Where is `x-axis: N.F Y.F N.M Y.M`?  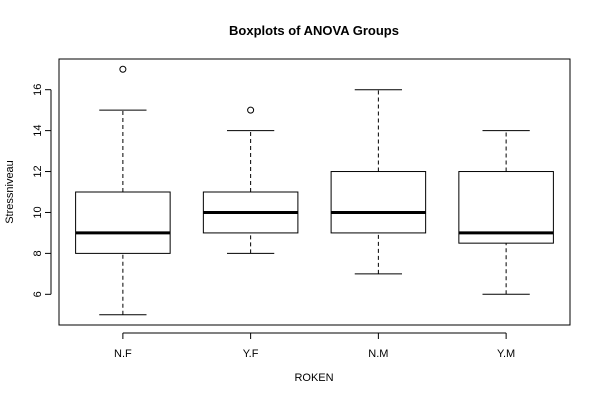 x-axis: N.F Y.F N.M Y.M is located at coordinates (314, 346).